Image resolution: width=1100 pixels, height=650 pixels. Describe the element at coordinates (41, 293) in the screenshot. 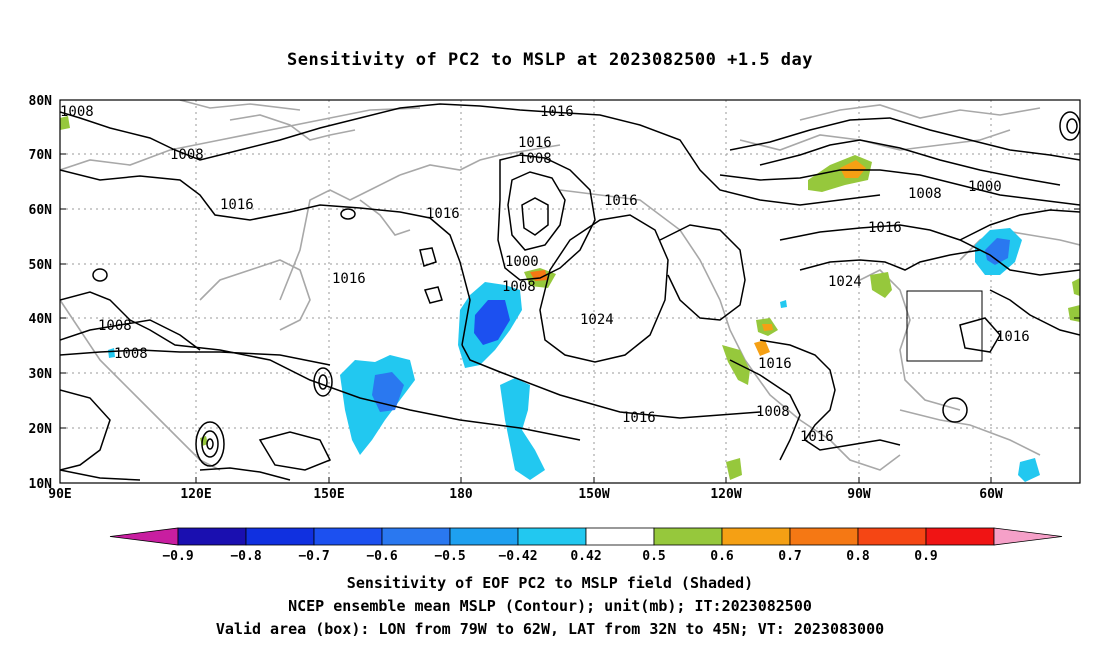

I see `latitude-labels: 80N 70N 60N 50N 40N 30N 20N 10N` at that location.